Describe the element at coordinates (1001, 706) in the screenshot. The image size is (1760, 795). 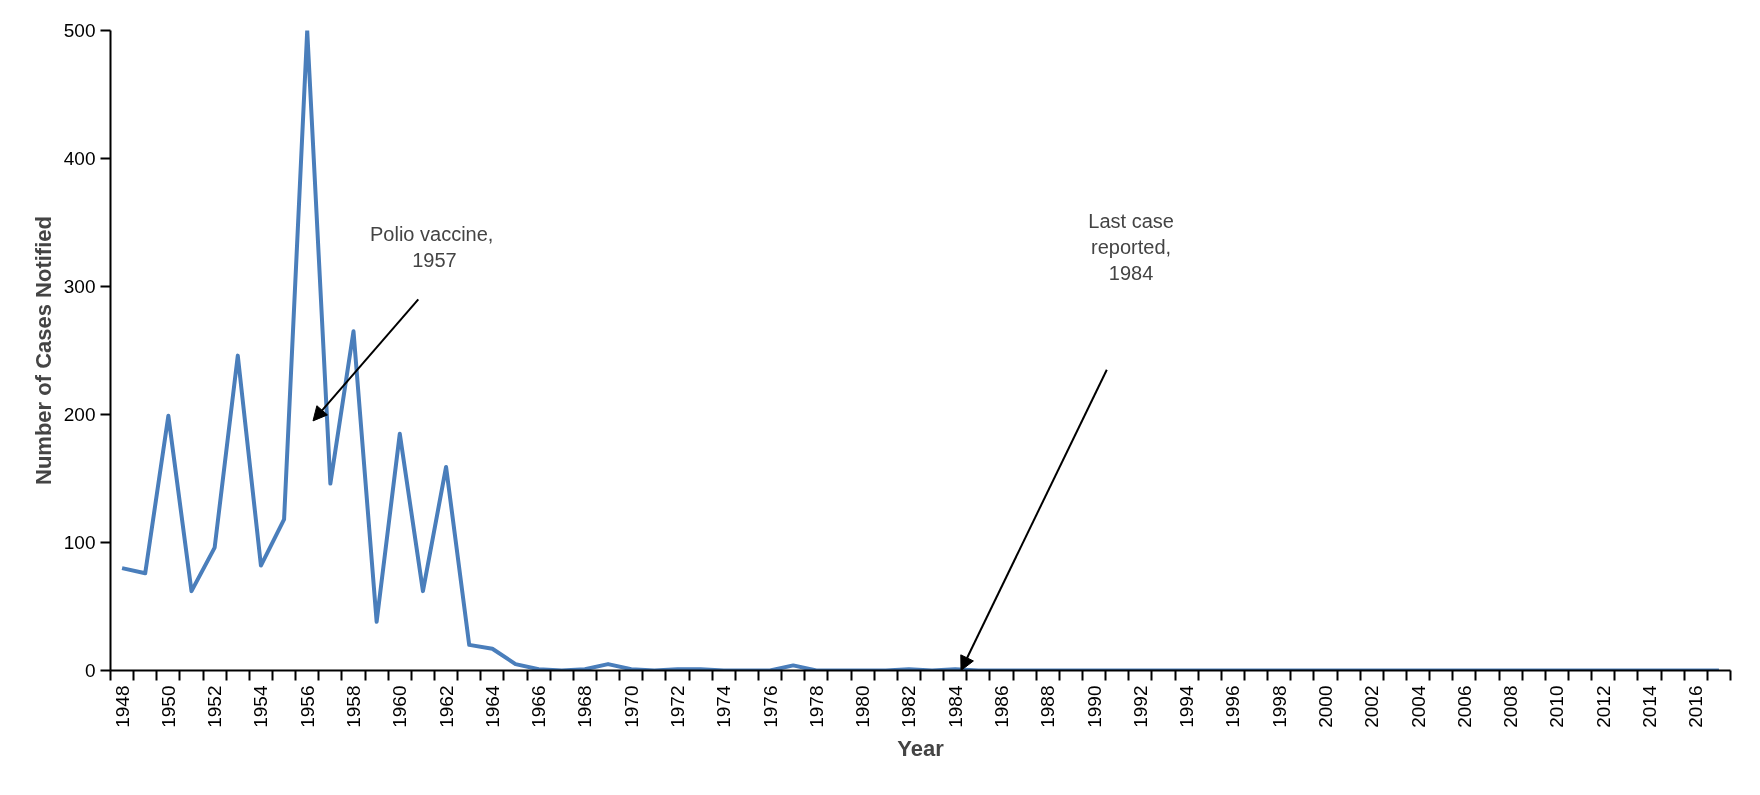
I see `x-tick-label: 1986` at that location.